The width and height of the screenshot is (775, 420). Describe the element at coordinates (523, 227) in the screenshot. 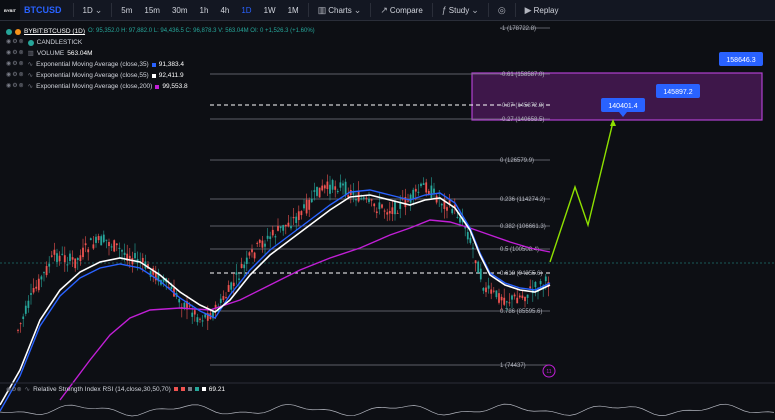

I see `fib-level-label: 0.382 (106661.3)` at that location.